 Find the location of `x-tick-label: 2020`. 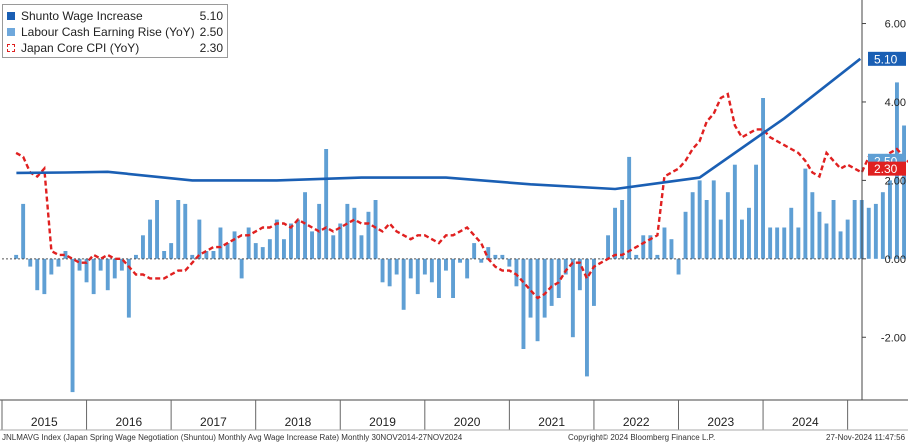

x-tick-label: 2020 is located at coordinates (467, 422).